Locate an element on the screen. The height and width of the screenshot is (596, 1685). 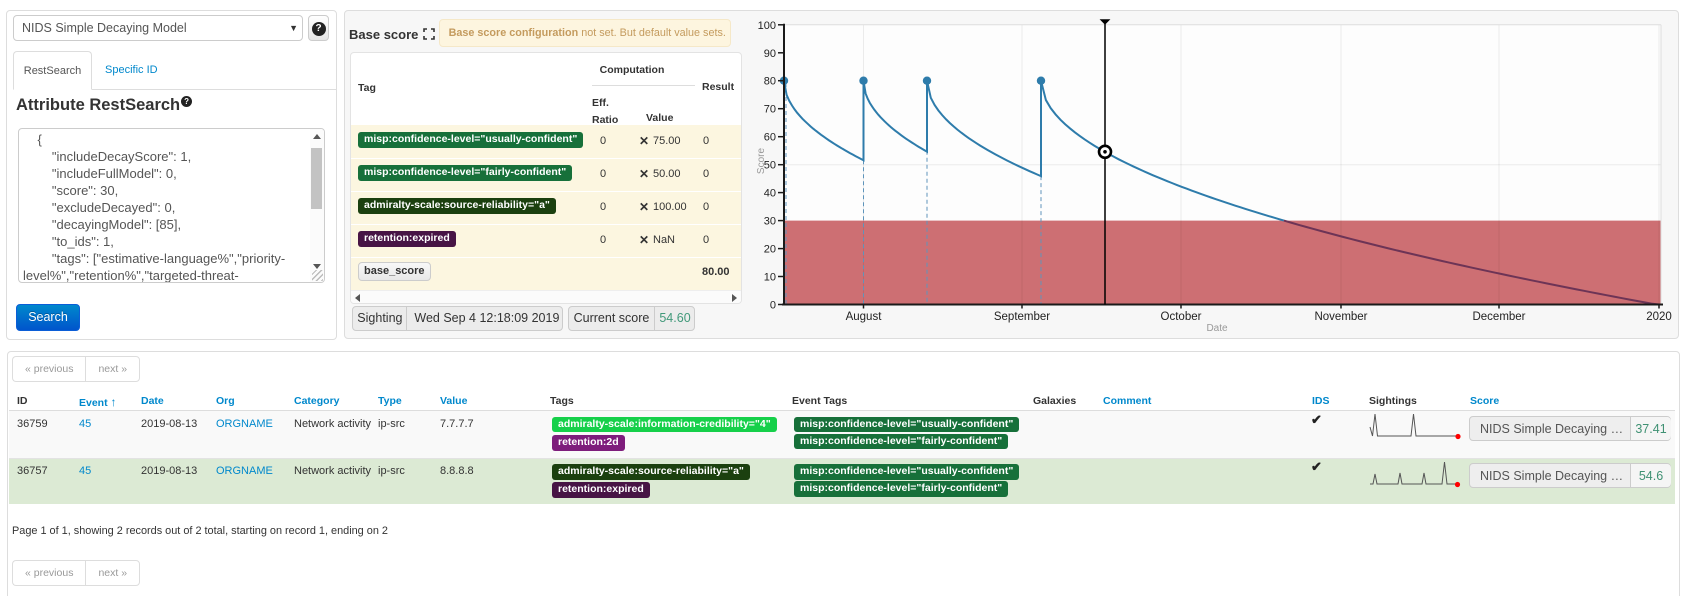
svg-text: 90 is located at coordinates (770, 54).